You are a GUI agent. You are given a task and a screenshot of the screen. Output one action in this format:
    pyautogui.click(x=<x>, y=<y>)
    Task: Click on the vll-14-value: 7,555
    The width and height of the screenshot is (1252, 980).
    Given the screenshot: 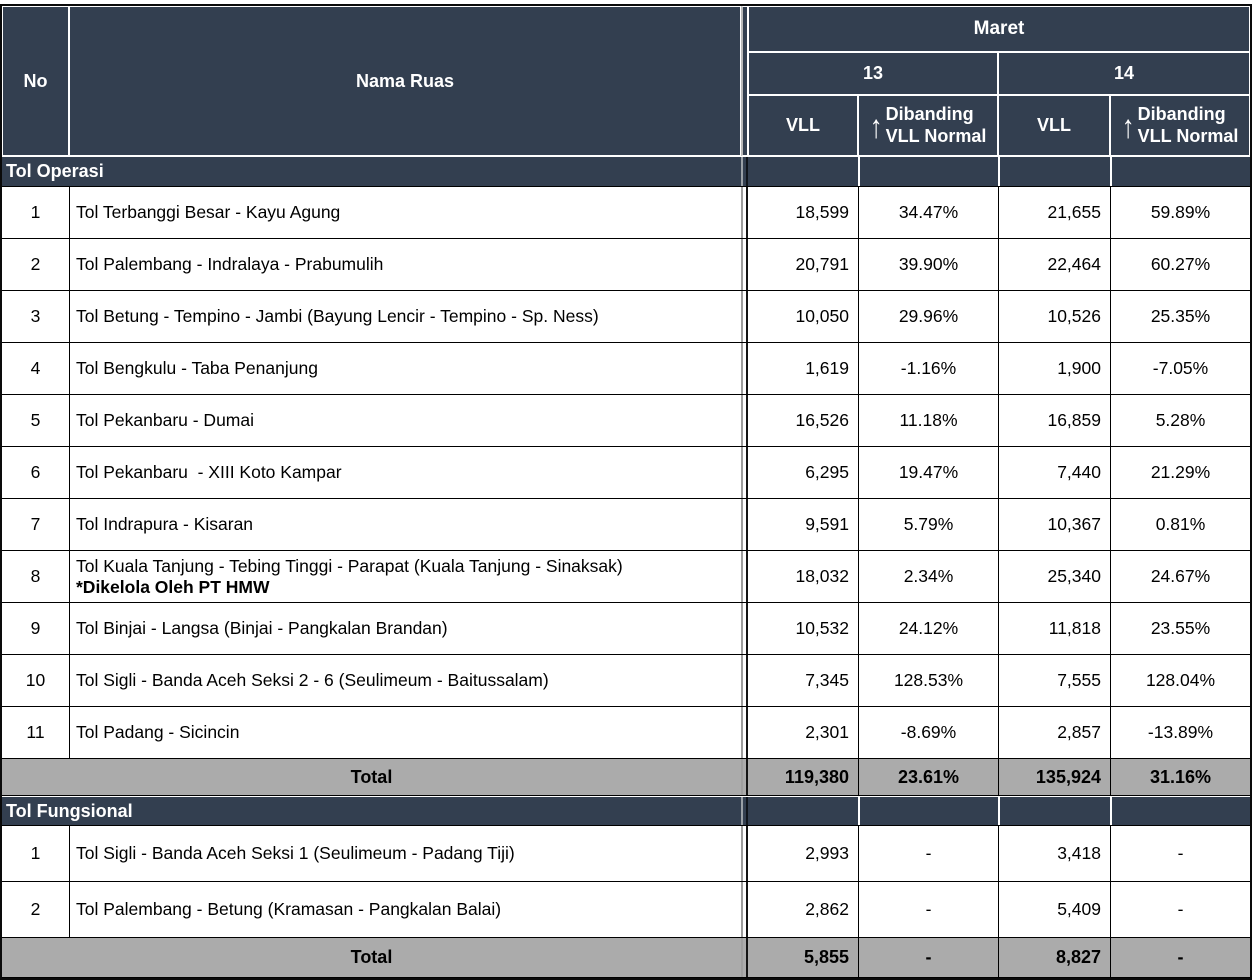 What is the action you would take?
    pyautogui.click(x=1054, y=680)
    